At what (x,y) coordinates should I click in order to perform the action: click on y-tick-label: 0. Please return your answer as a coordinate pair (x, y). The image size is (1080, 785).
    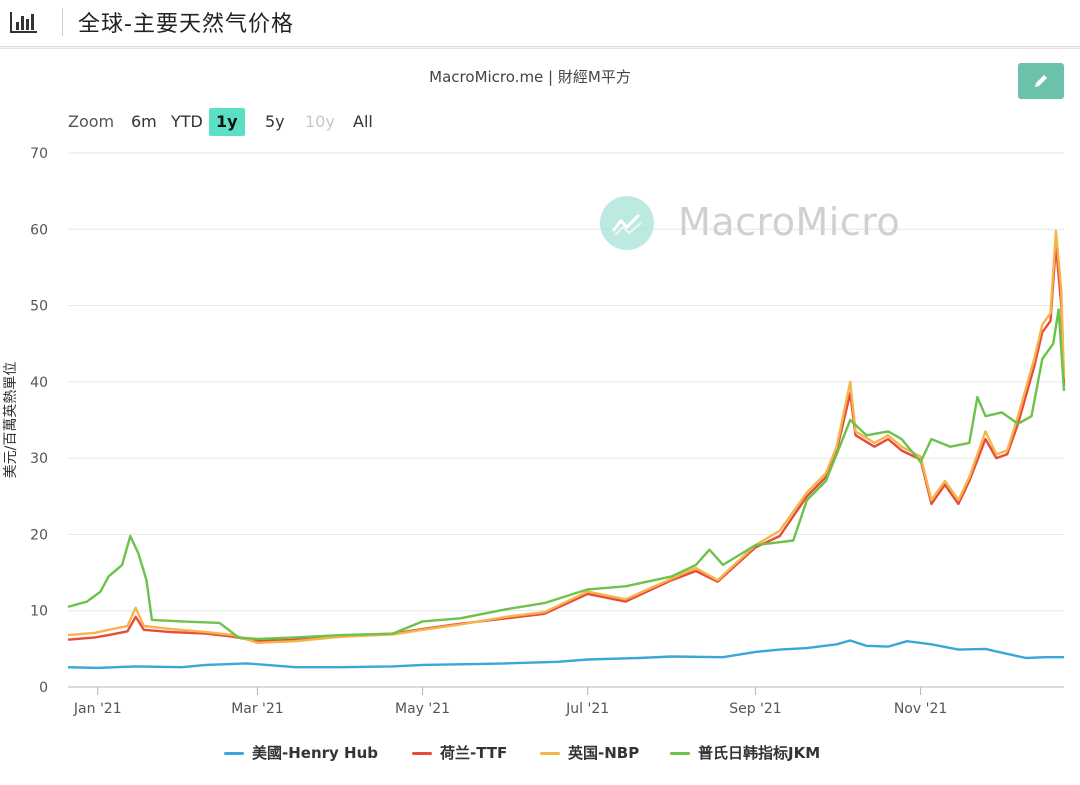
    Looking at the image, I should click on (43, 688).